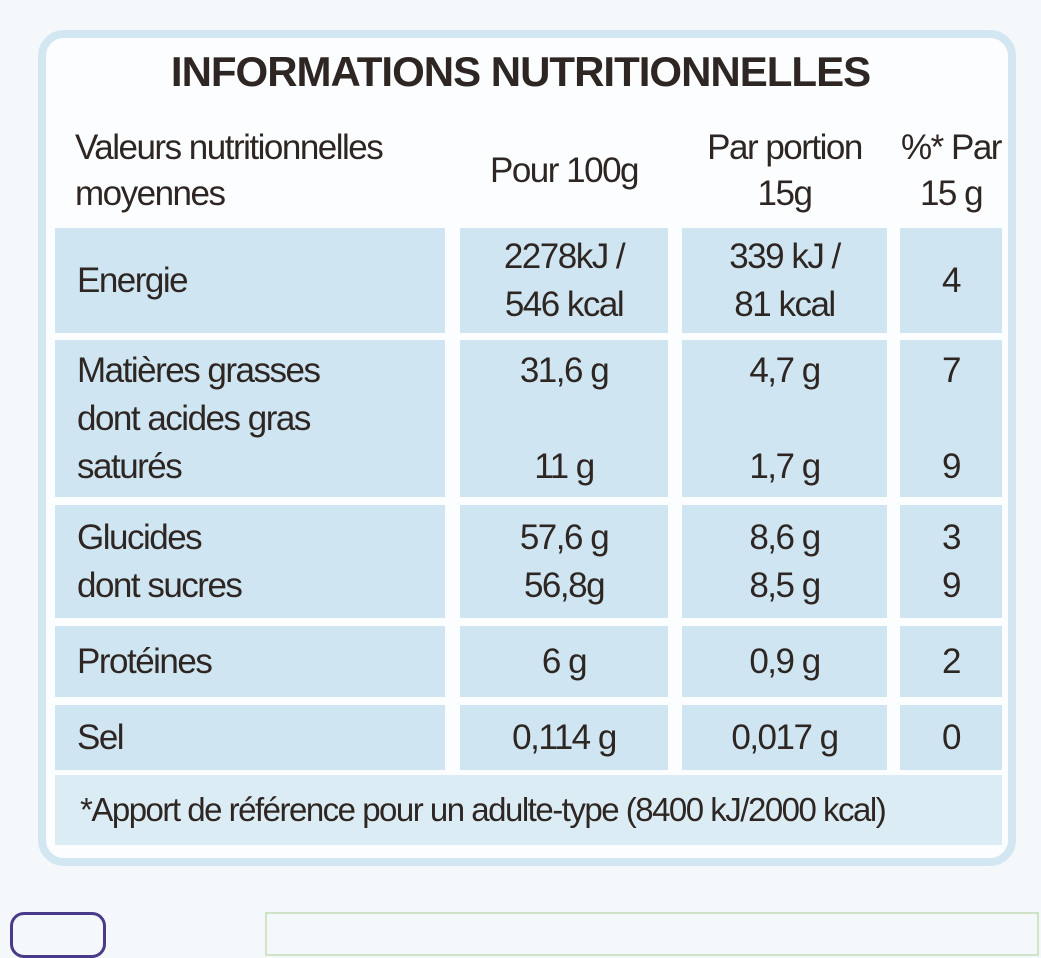 The height and width of the screenshot is (958, 1041). What do you see at coordinates (133, 280) in the screenshot?
I see `cell-text: Energie` at bounding box center [133, 280].